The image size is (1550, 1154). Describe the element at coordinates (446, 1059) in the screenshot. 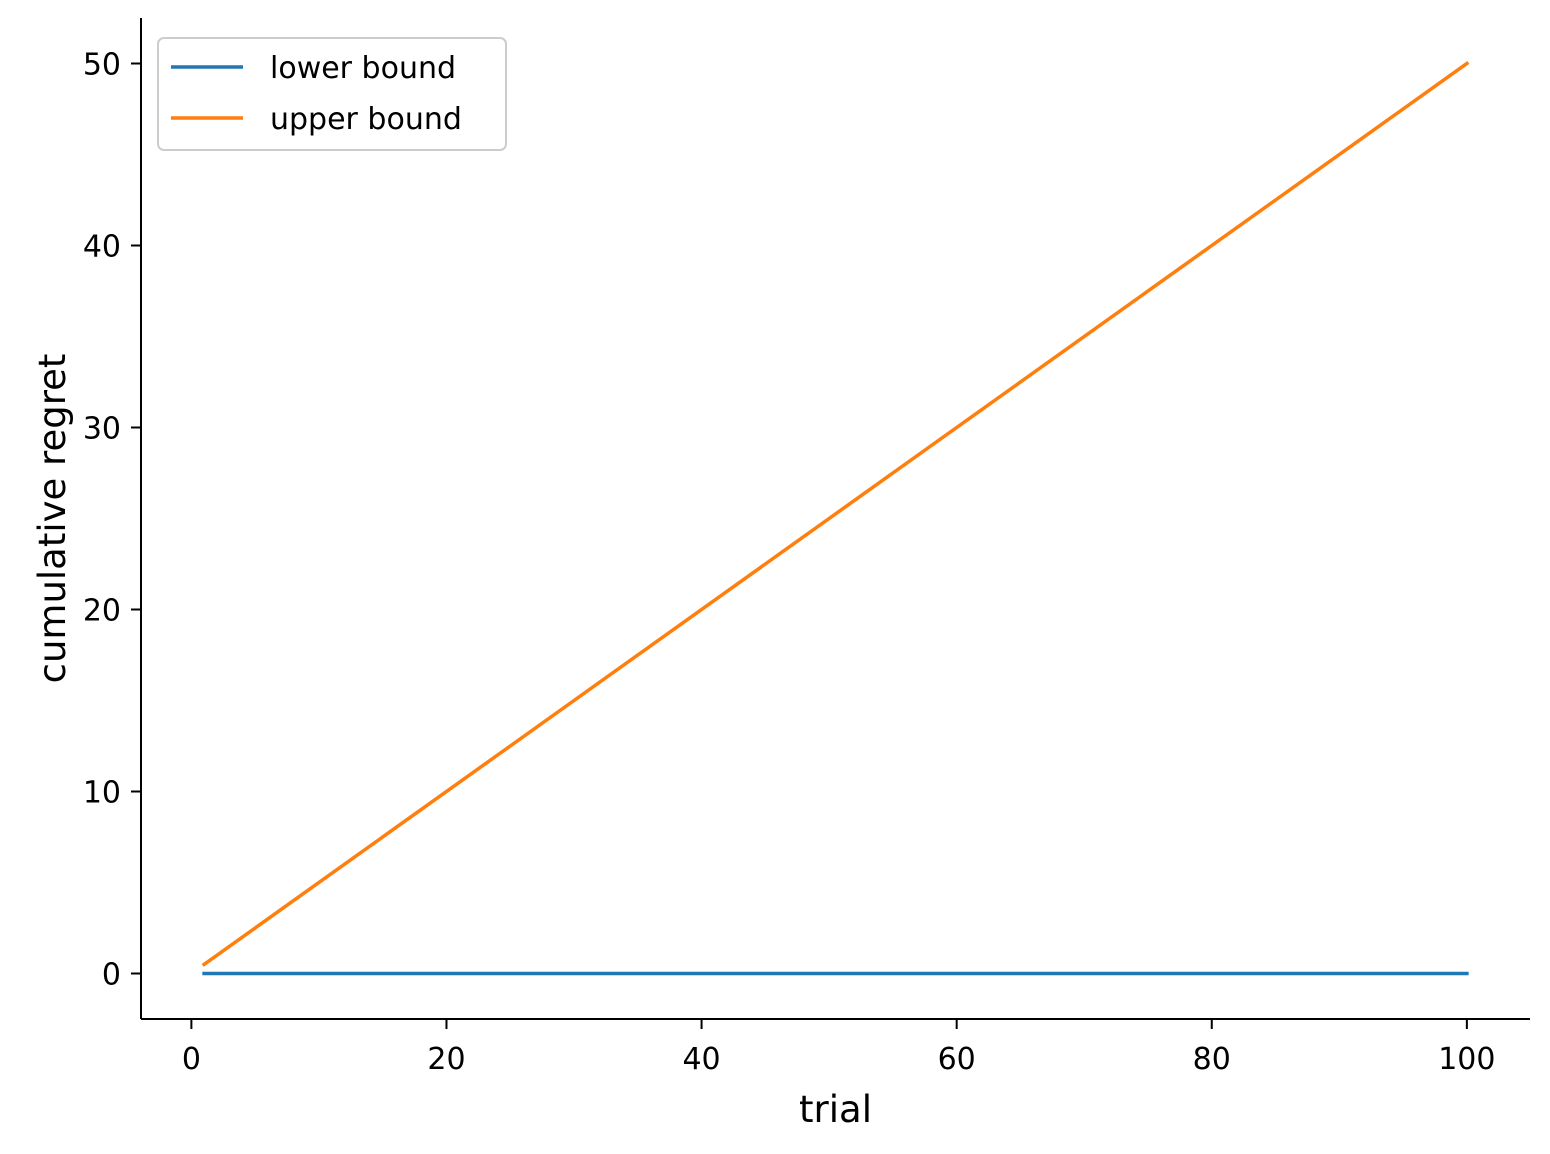

I see `x-tick-label: 20` at that location.